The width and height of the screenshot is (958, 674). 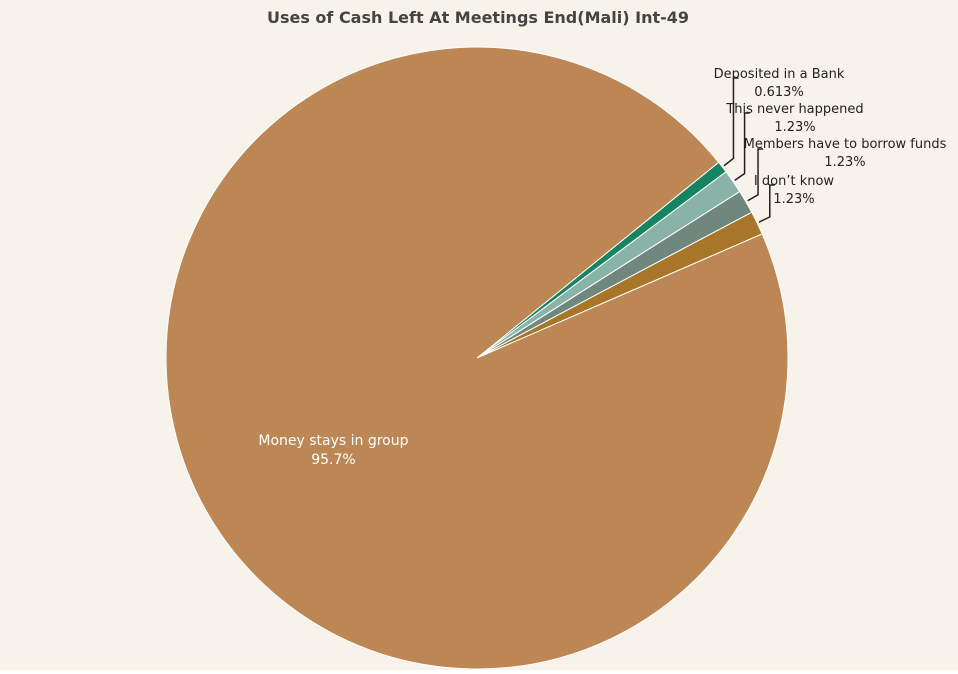 What do you see at coordinates (742, 146) in the screenshot?
I see `leader-line-this-never-happened` at bounding box center [742, 146].